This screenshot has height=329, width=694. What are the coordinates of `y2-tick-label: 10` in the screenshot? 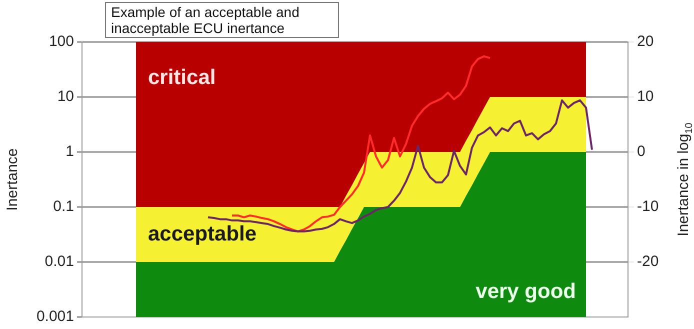 It's located at (645, 97).